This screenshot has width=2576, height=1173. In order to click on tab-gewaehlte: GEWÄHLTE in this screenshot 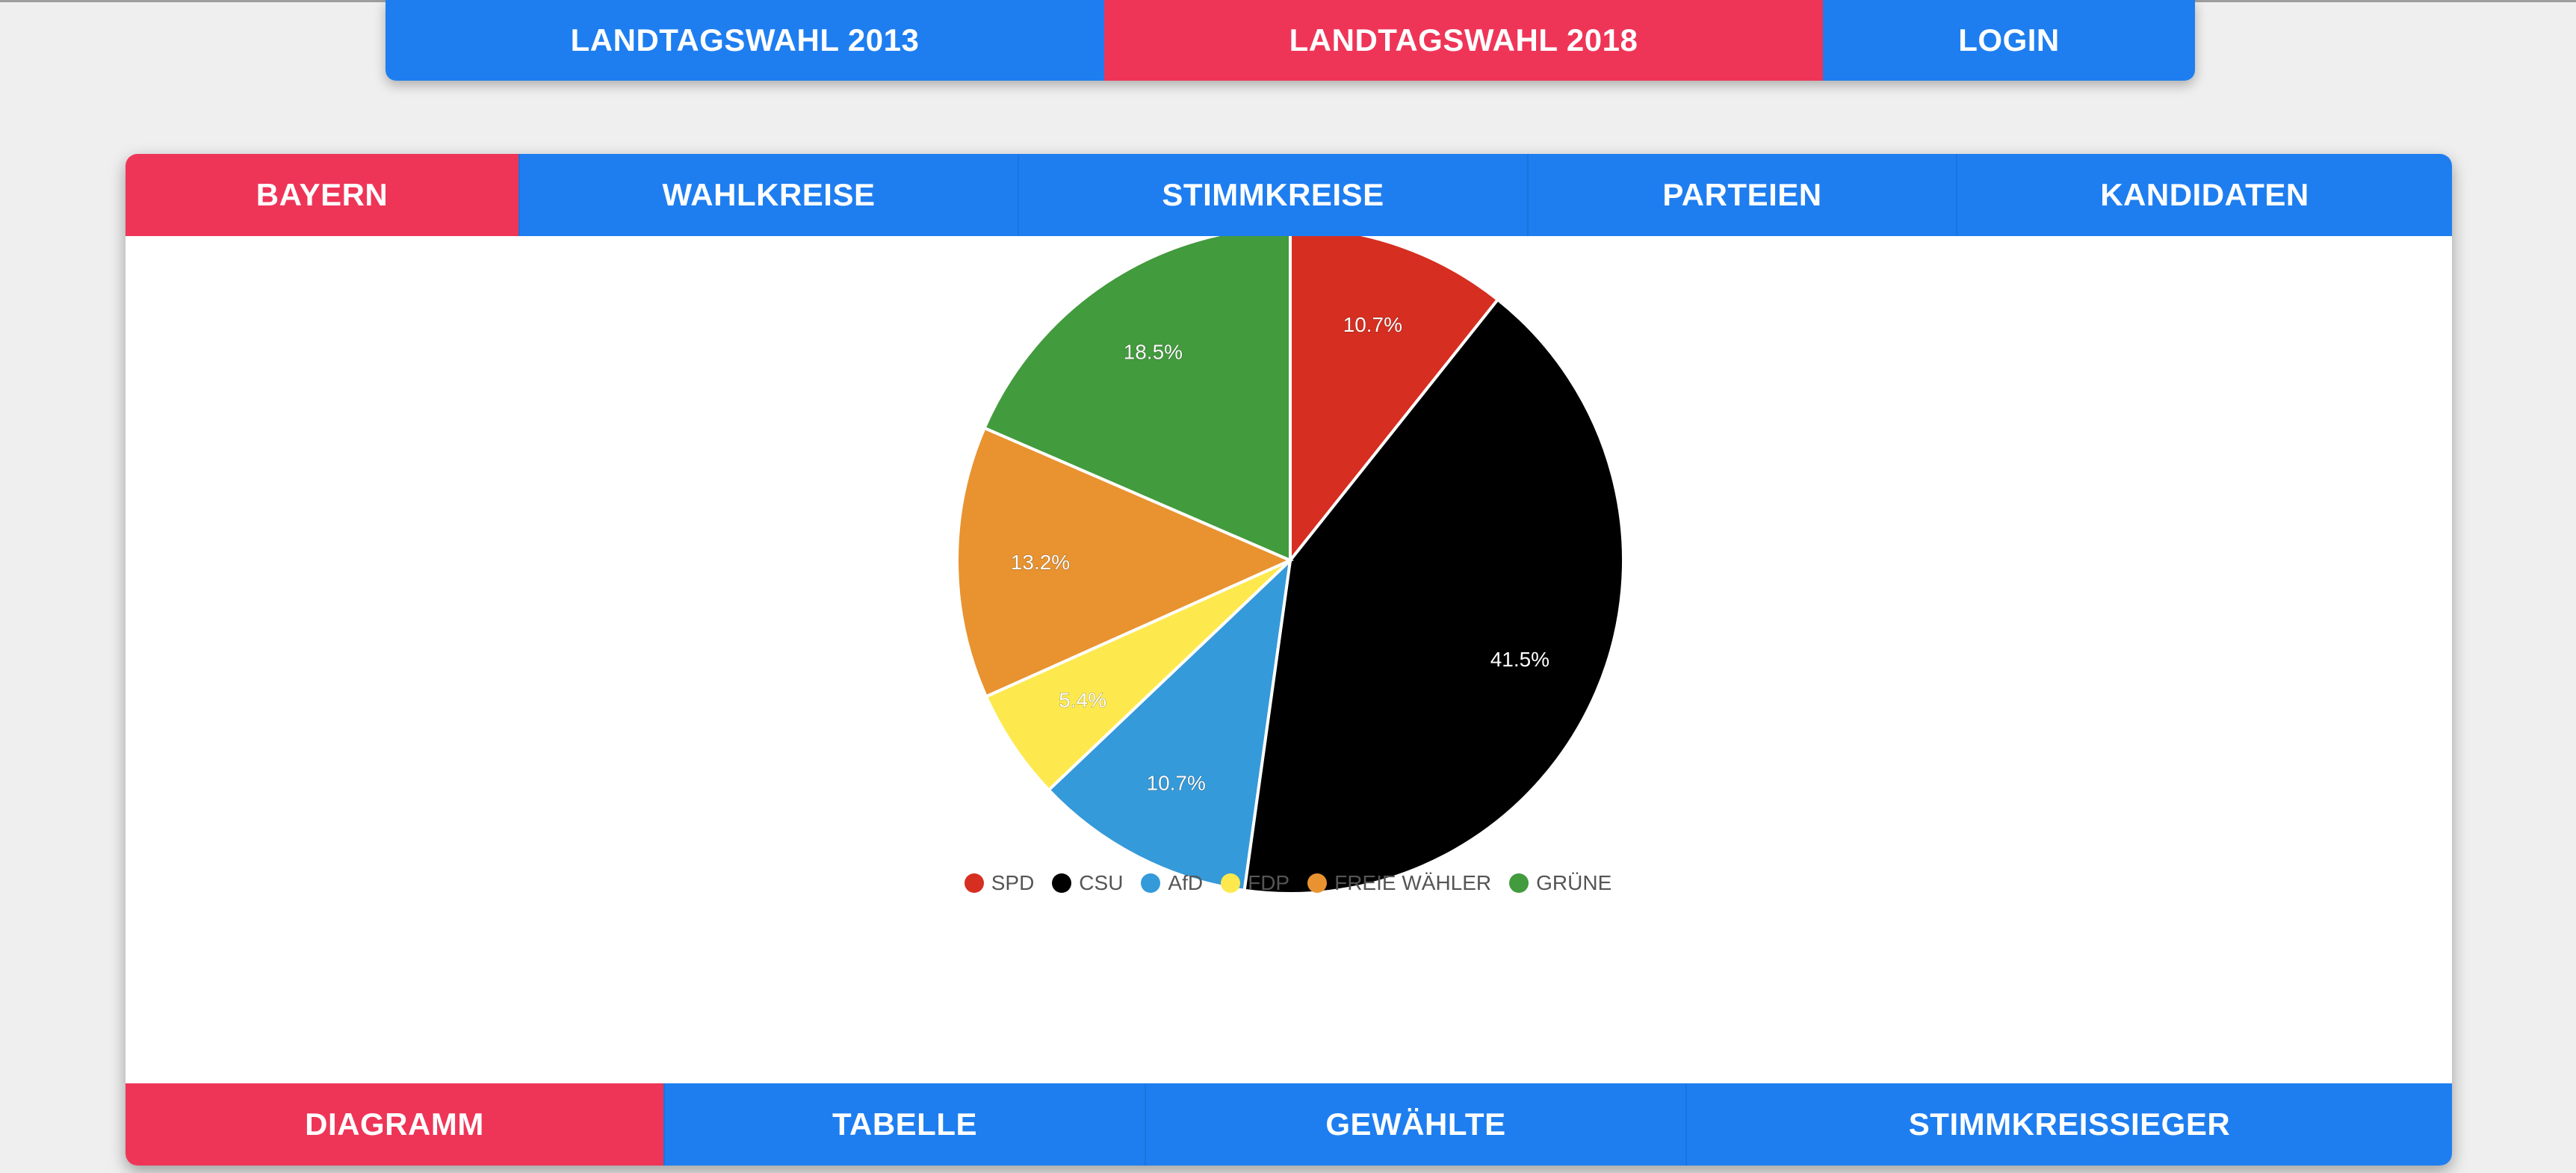, I will do `click(1415, 1124)`.